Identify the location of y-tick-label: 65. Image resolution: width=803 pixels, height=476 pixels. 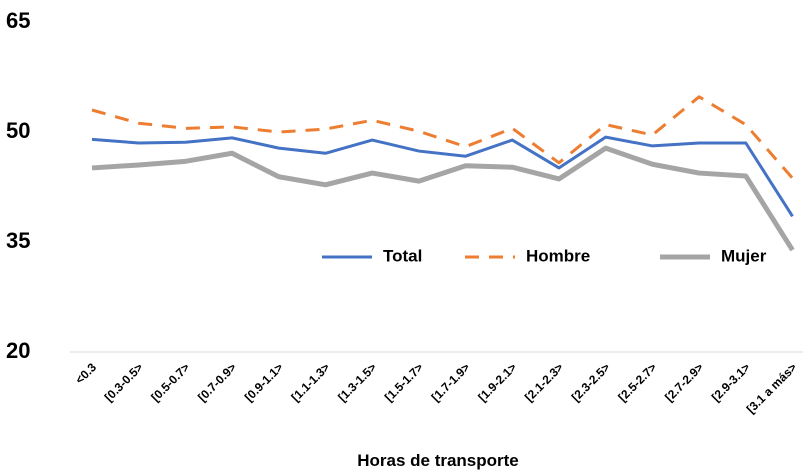
(18, 20).